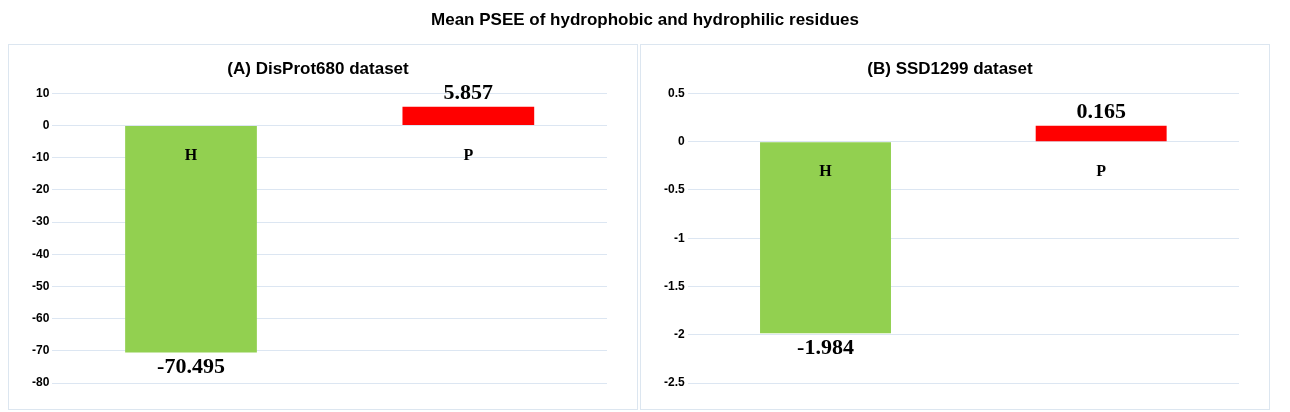 The image size is (1290, 412). I want to click on y-tick-label: 10, so click(42, 92).